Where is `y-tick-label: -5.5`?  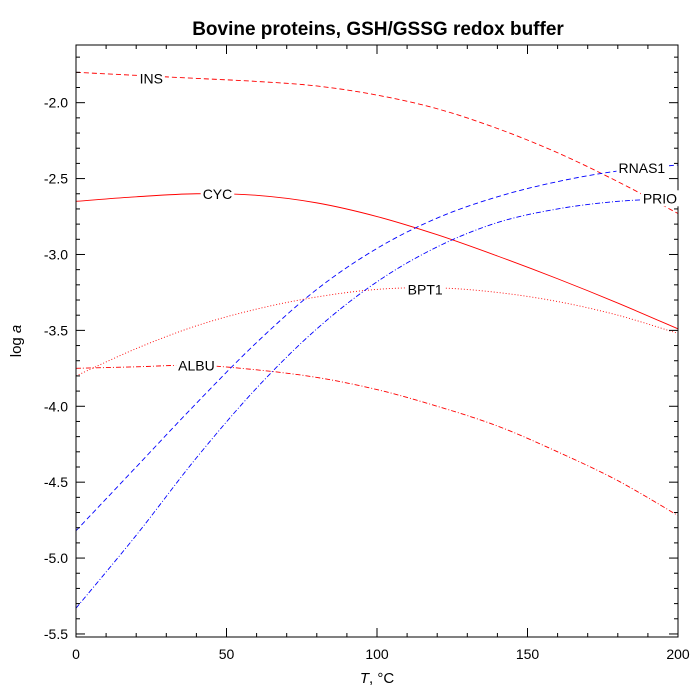
y-tick-label: -5.5 is located at coordinates (56, 634).